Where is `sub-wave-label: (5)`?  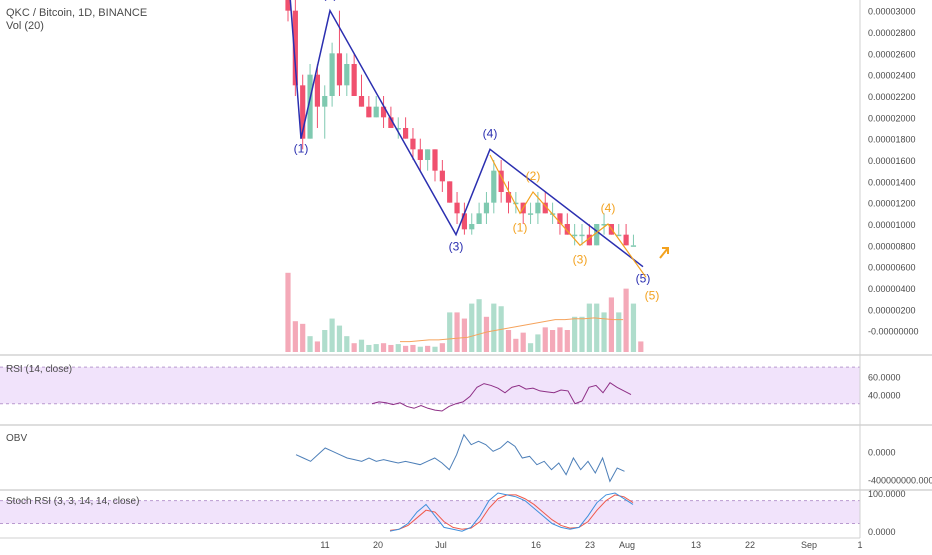
sub-wave-label: (5) is located at coordinates (652, 295).